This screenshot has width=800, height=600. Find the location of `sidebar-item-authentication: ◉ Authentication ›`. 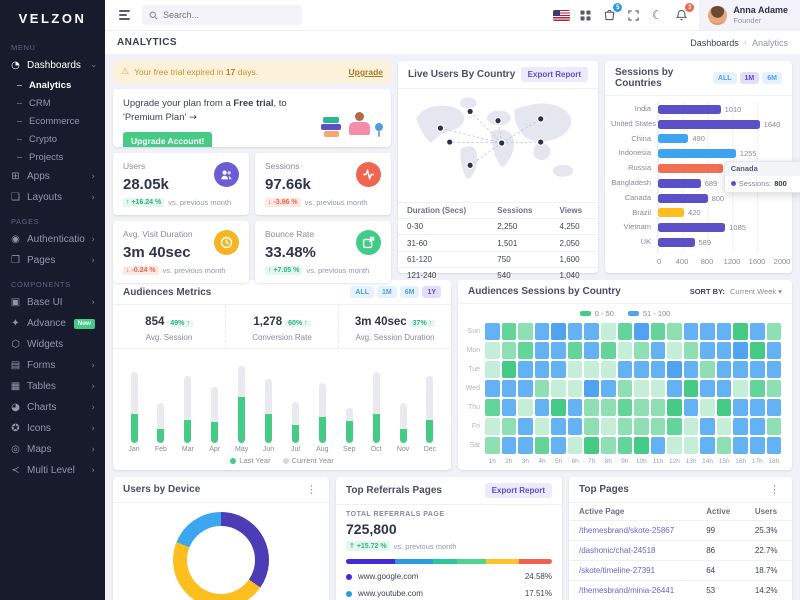

sidebar-item-authentication: ◉ Authentication › is located at coordinates (52, 239).